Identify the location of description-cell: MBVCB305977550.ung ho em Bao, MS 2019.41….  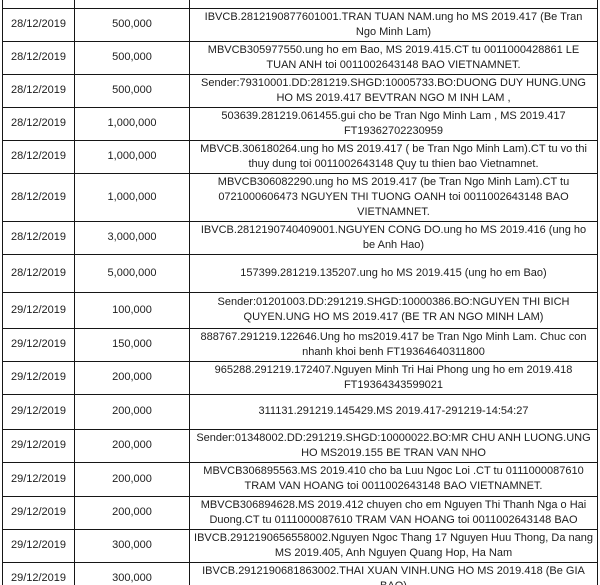
(393, 57).